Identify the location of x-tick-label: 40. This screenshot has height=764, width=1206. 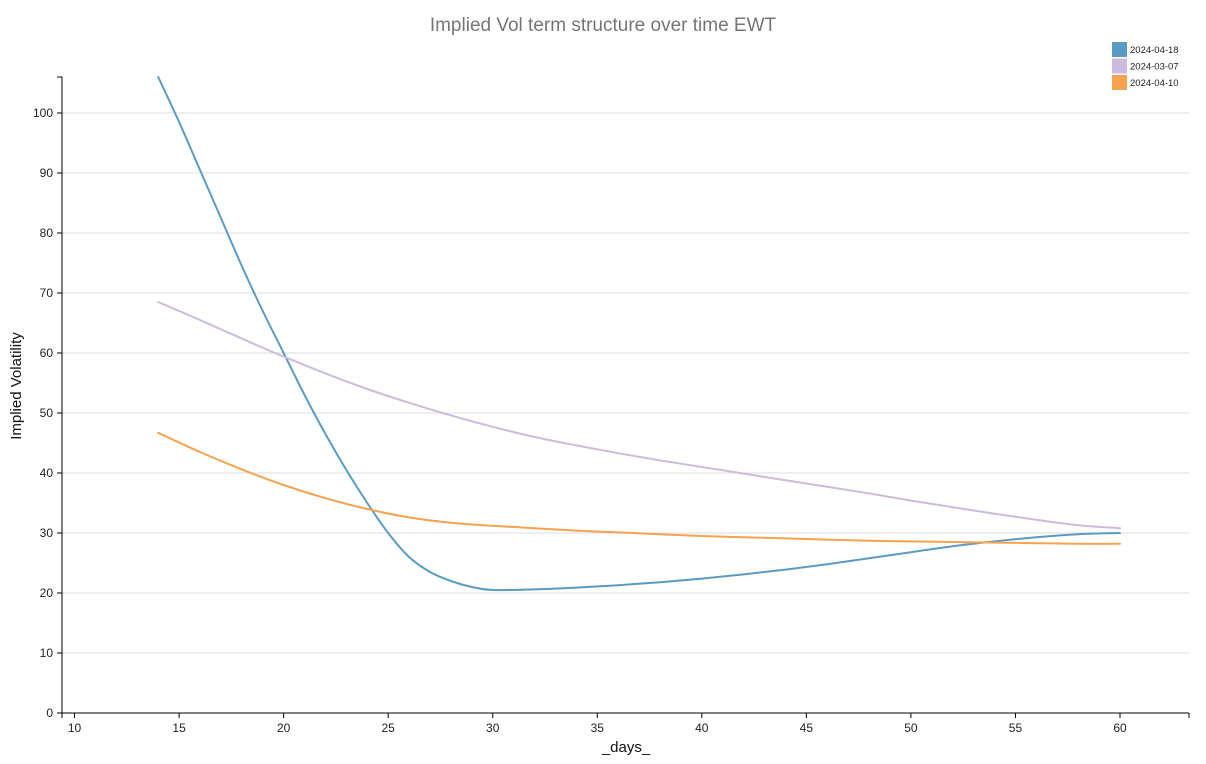
(702, 728).